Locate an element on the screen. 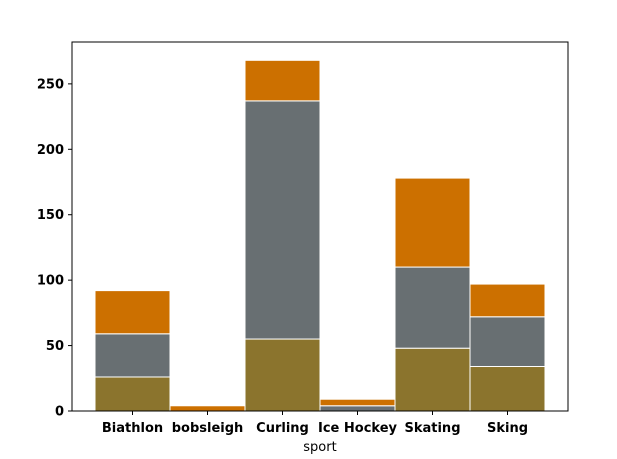 This screenshot has height=459, width=617. x-tick-label: Ice Hockey is located at coordinates (358, 428).